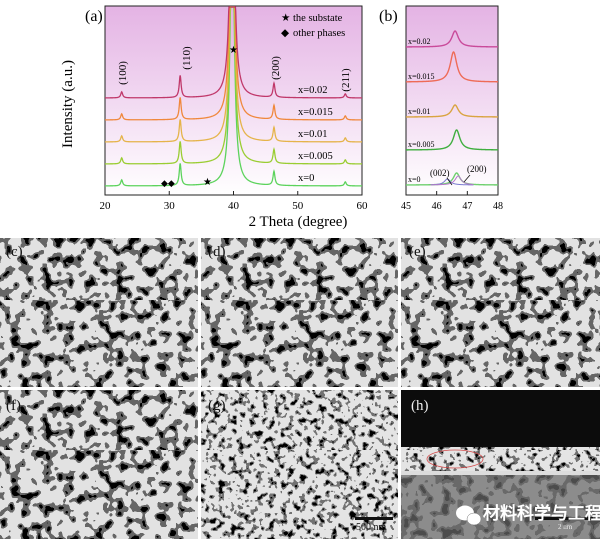  I want to click on watermark-text: 材料科学与工程, so click(541, 513).